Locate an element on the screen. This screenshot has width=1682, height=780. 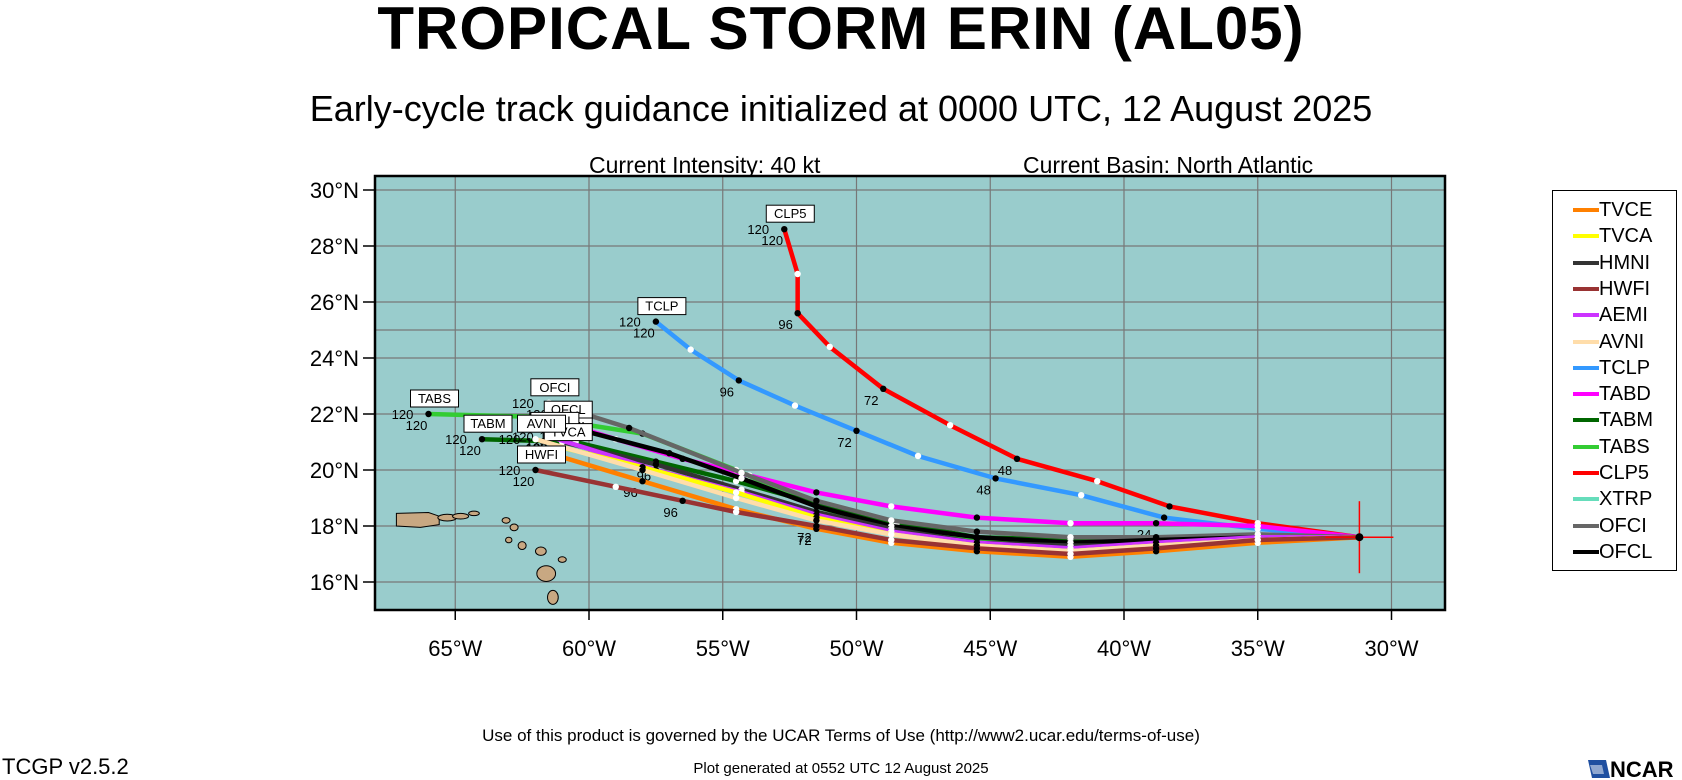
storm-position-marker is located at coordinates (1359, 537).